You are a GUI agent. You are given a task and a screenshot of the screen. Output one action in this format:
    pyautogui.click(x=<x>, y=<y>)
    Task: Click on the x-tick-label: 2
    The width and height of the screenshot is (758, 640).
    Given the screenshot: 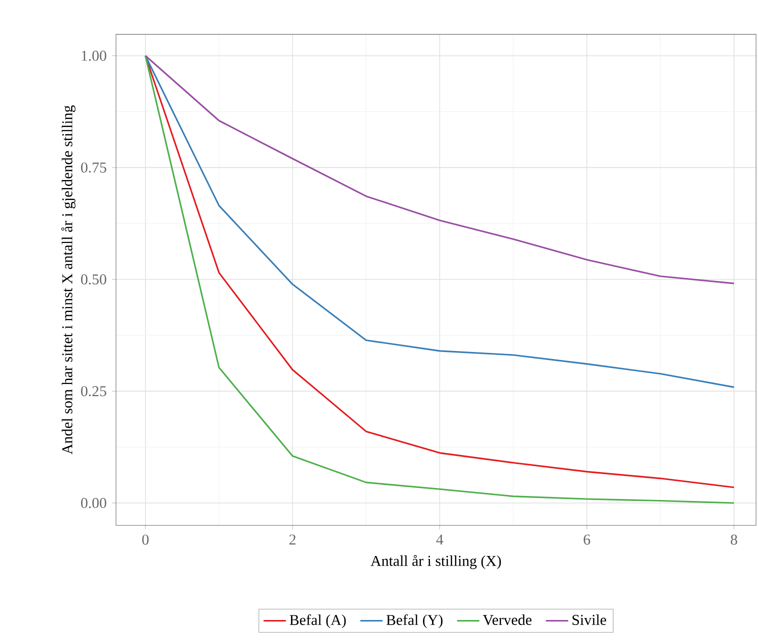 What is the action you would take?
    pyautogui.click(x=292, y=539)
    